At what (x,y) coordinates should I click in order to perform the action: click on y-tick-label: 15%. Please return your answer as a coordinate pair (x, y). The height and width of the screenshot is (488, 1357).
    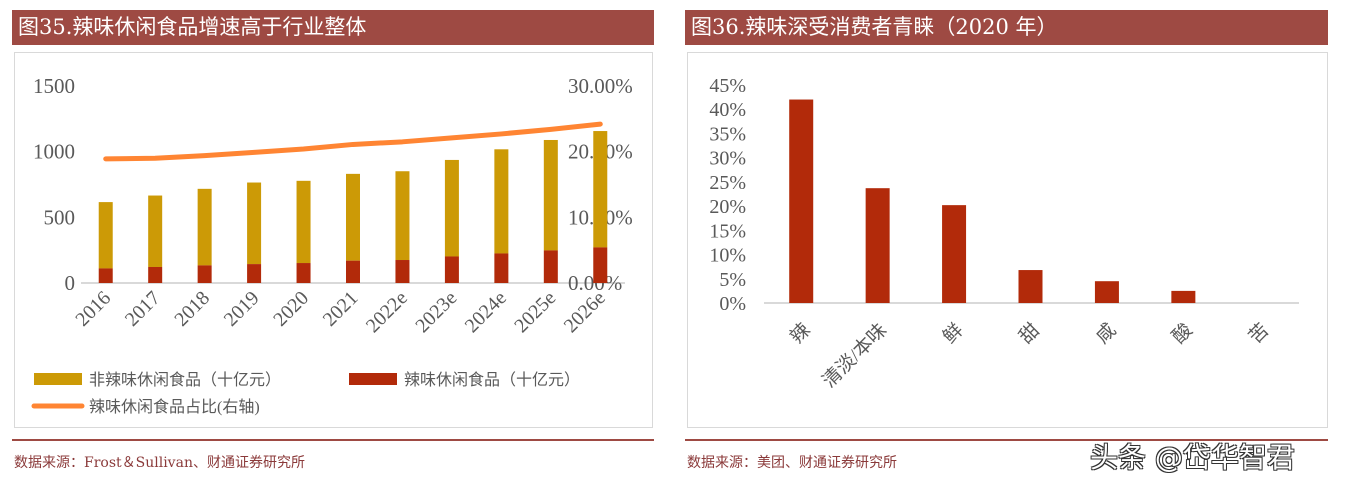
    Looking at the image, I should click on (727, 231).